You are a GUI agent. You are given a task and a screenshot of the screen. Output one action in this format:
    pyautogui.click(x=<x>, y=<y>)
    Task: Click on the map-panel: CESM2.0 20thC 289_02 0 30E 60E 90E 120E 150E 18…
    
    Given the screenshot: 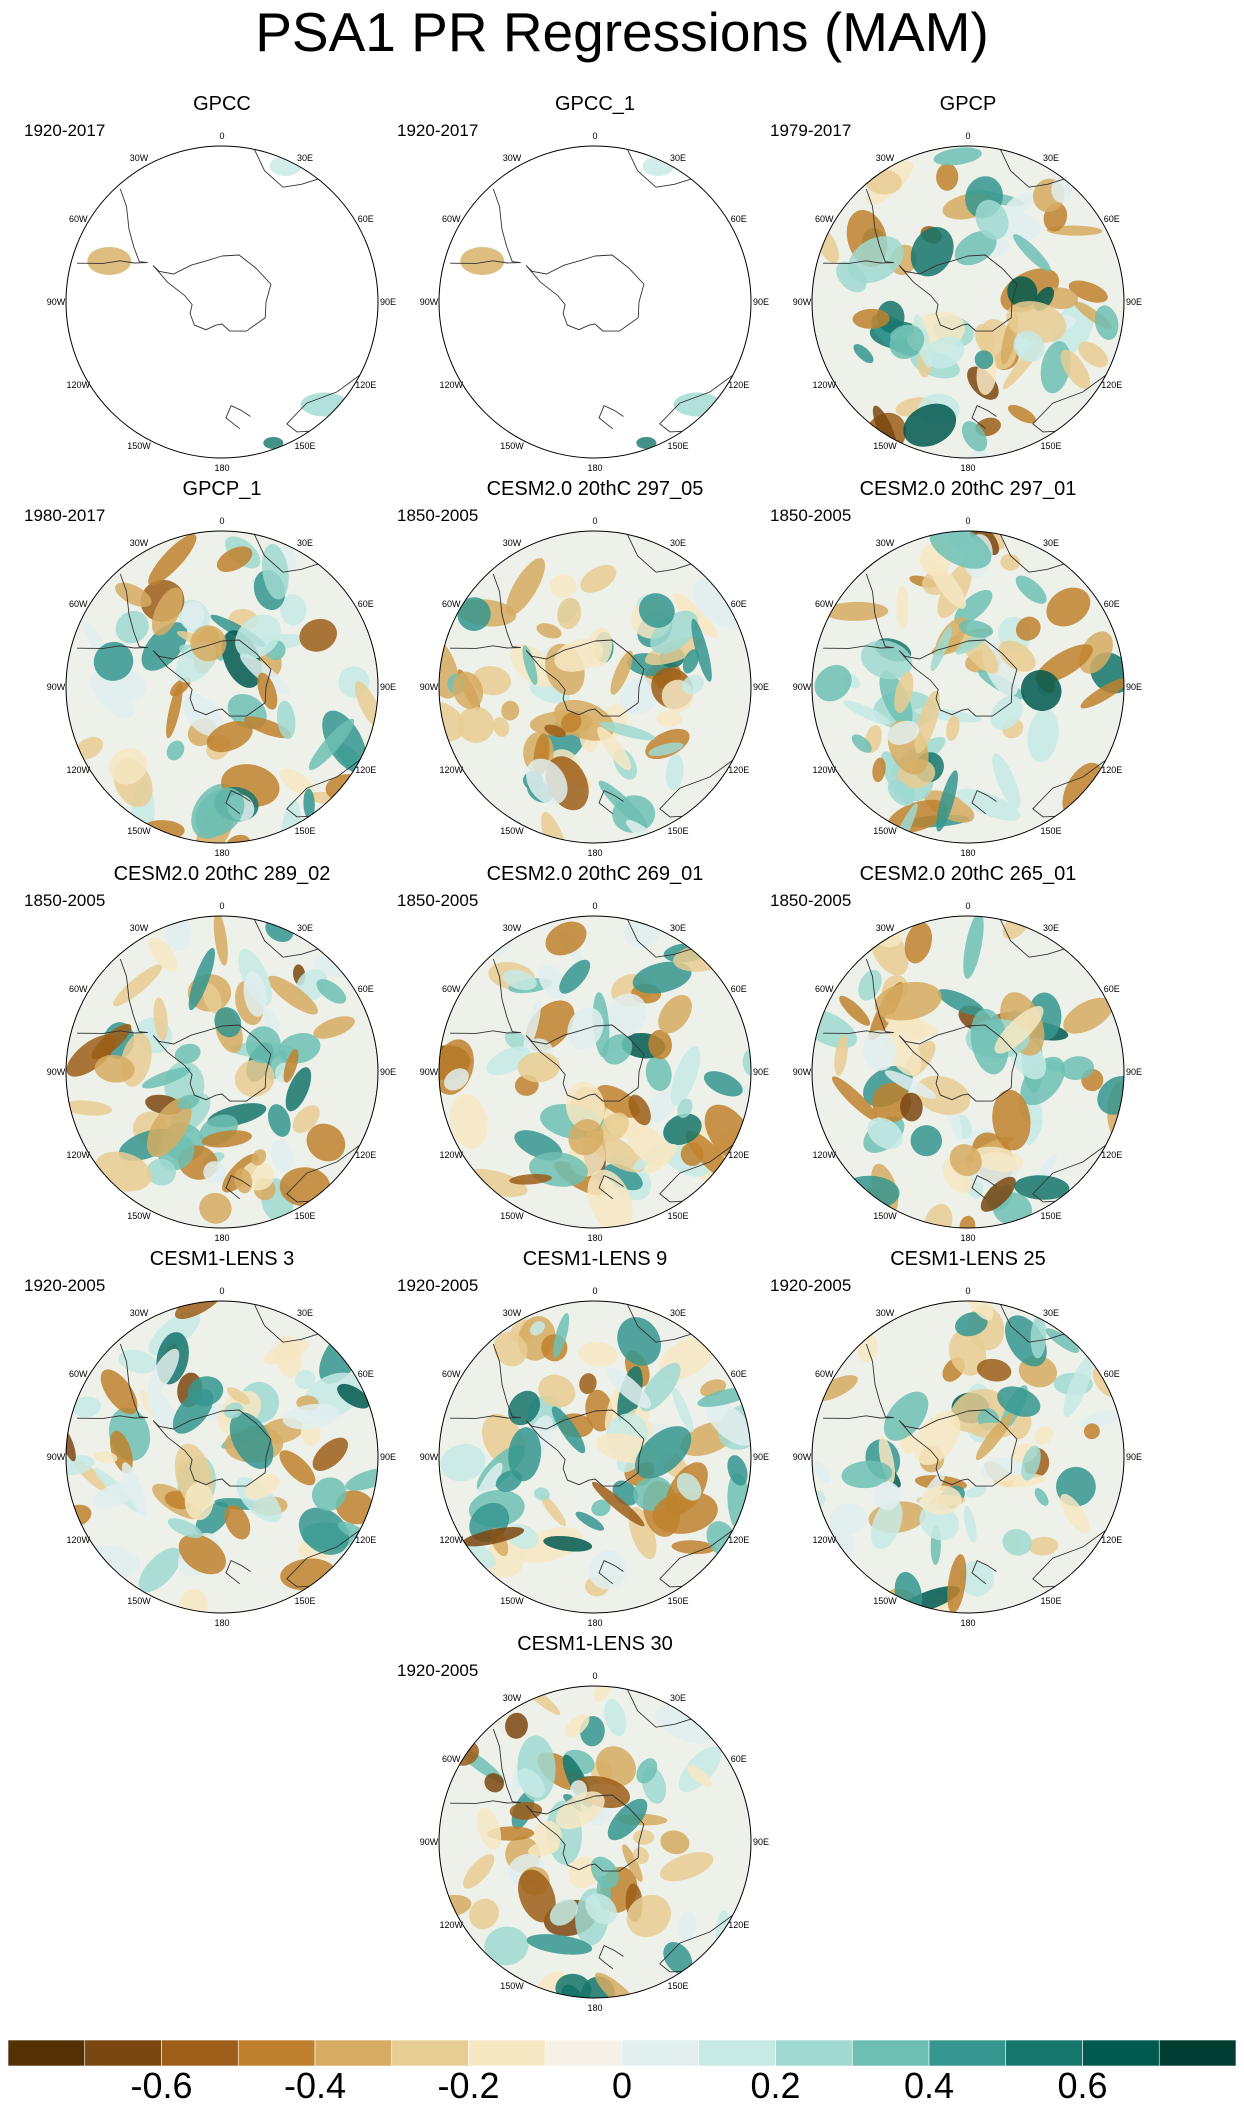 What is the action you would take?
    pyautogui.click(x=222, y=1054)
    